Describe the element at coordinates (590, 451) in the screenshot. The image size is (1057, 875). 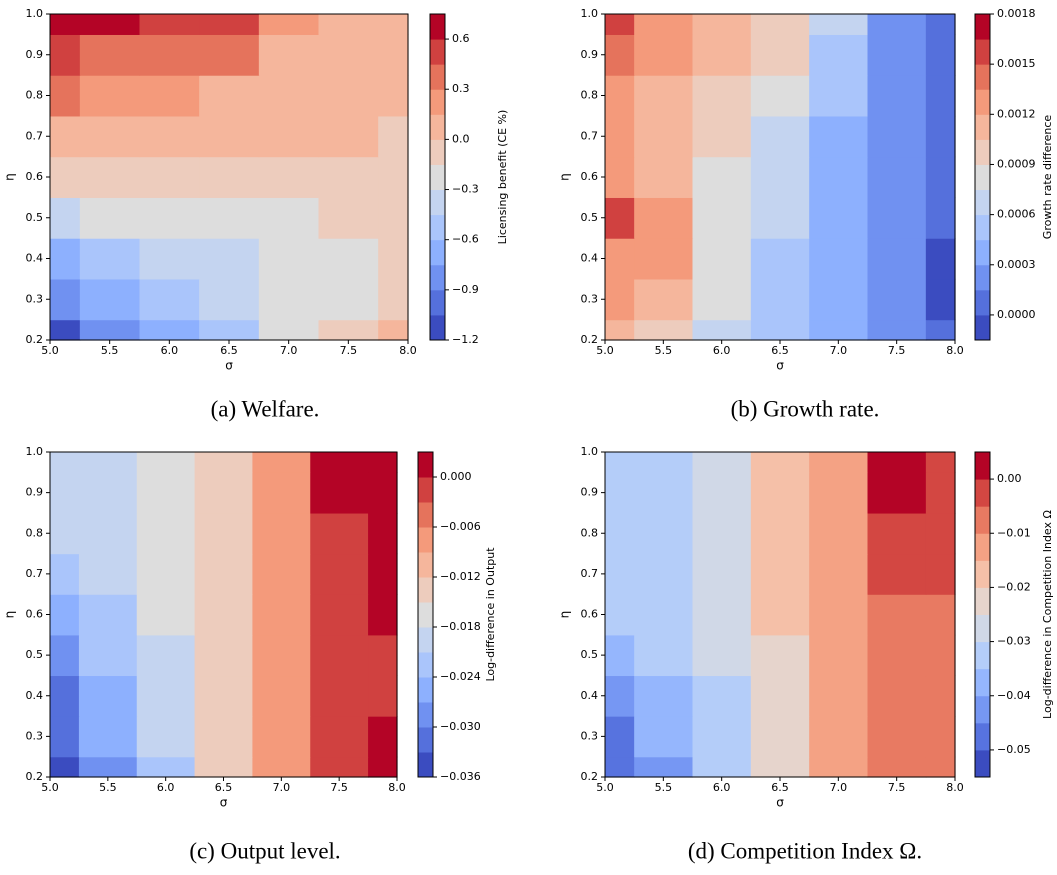
I see `y-tick-label: 1.0` at that location.